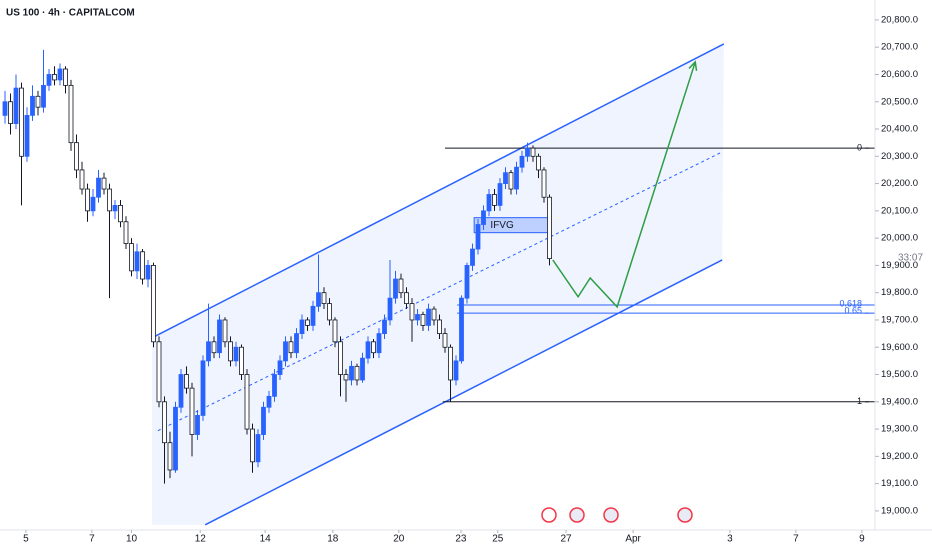 This screenshot has width=932, height=550. Describe the element at coordinates (899, 238) in the screenshot. I see `y-tick-label: 20,000.0` at that location.